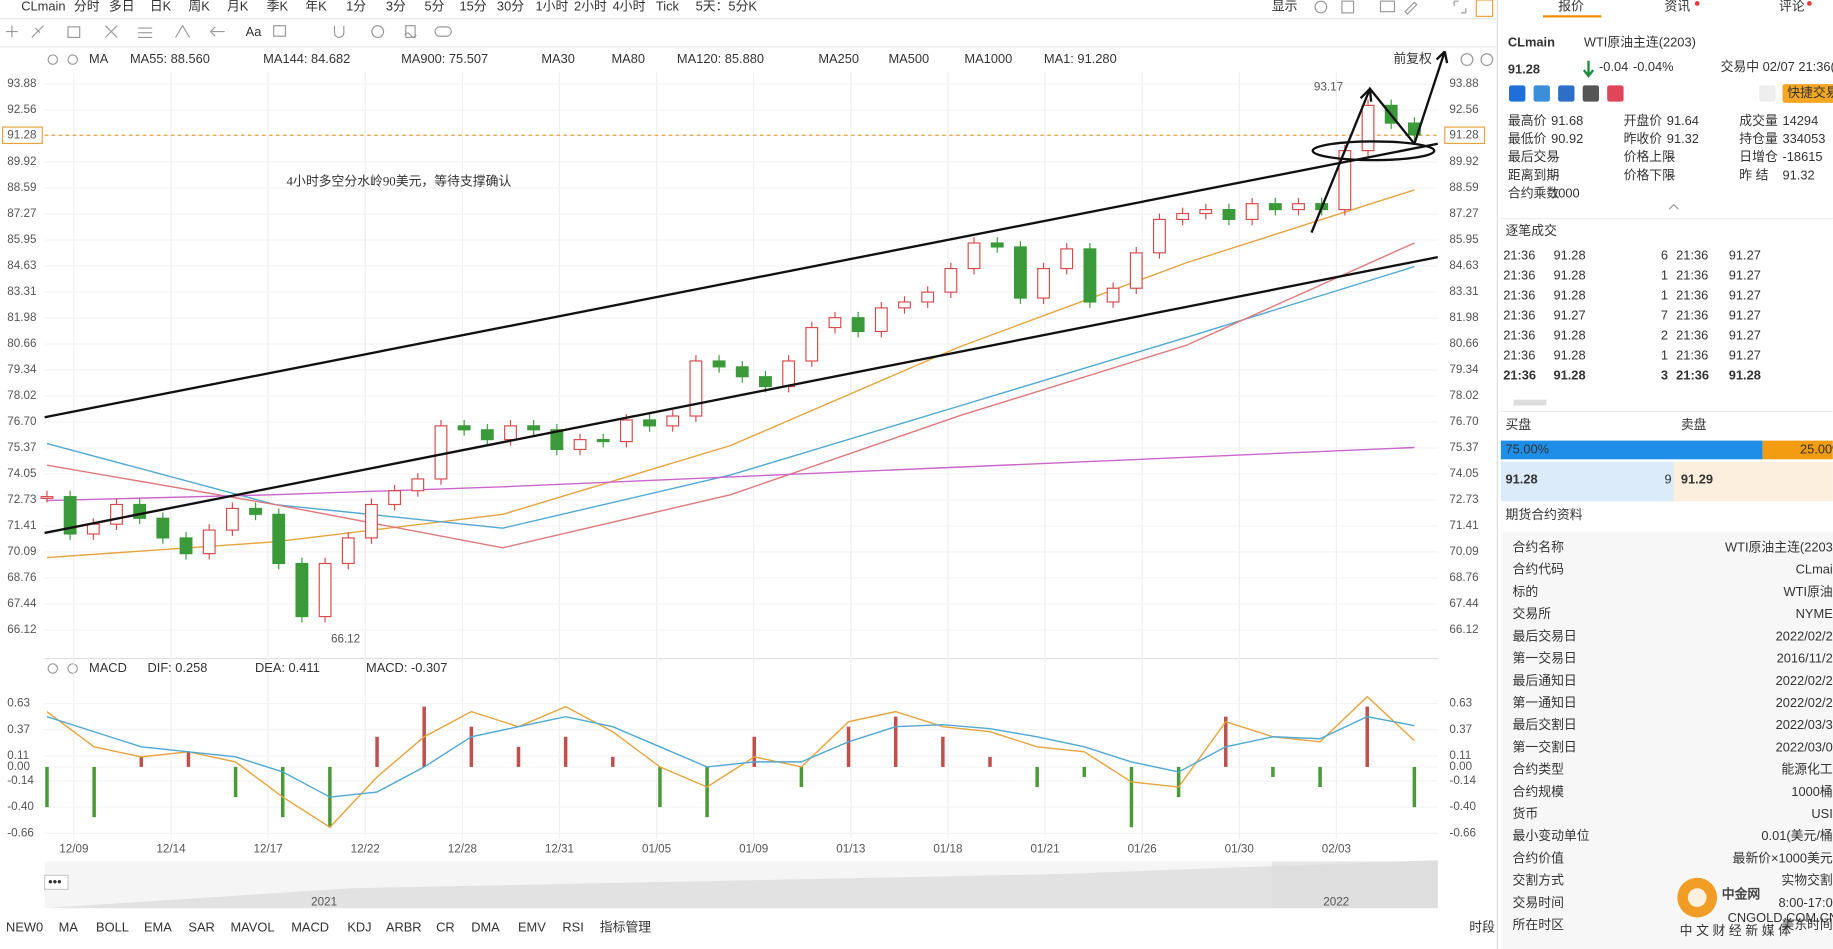 Image resolution: width=1833 pixels, height=949 pixels. Describe the element at coordinates (177, 667) in the screenshot. I see `dif-label: DIF: 0.258` at that location.